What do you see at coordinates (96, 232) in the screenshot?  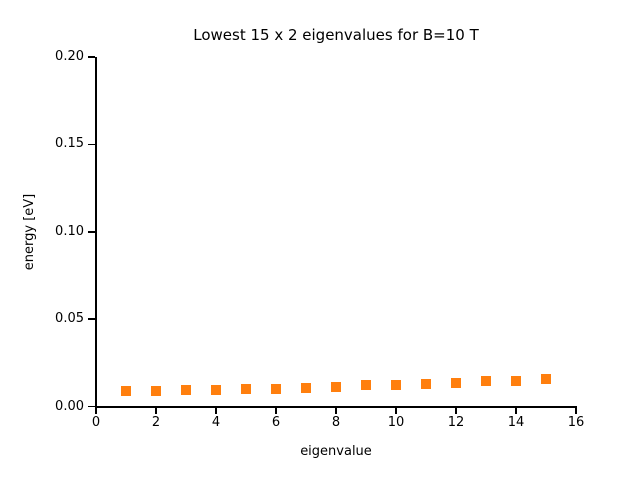 I see `y-axis-spine` at bounding box center [96, 232].